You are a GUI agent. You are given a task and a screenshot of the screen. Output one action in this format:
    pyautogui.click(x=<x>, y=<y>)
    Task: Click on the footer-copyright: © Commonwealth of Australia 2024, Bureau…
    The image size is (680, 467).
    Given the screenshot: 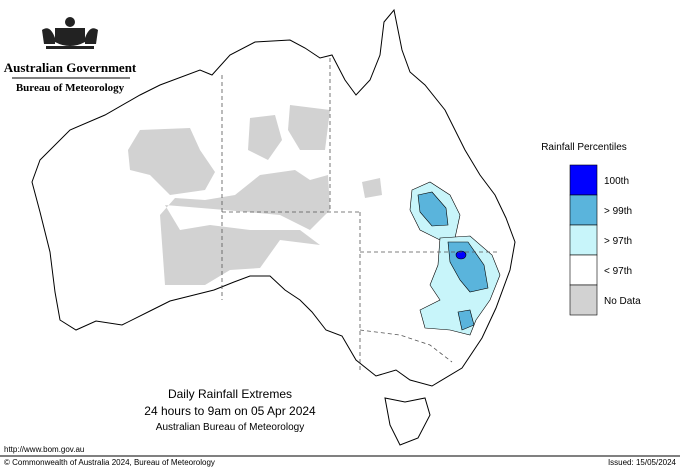 What is the action you would take?
    pyautogui.click(x=109, y=462)
    